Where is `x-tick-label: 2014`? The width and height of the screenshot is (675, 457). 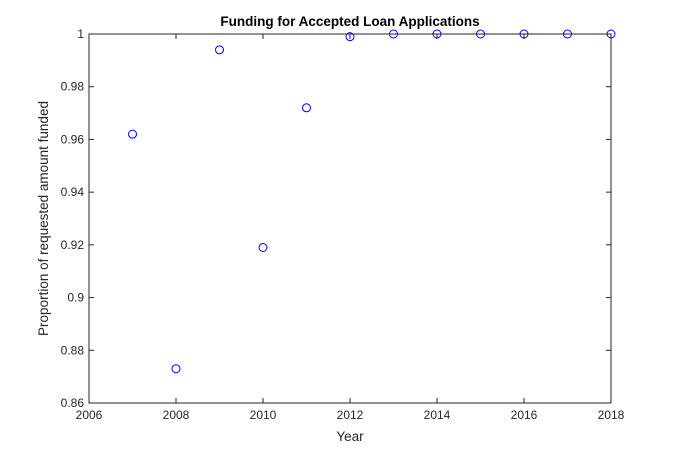 x-tick-label: 2014 is located at coordinates (437, 415).